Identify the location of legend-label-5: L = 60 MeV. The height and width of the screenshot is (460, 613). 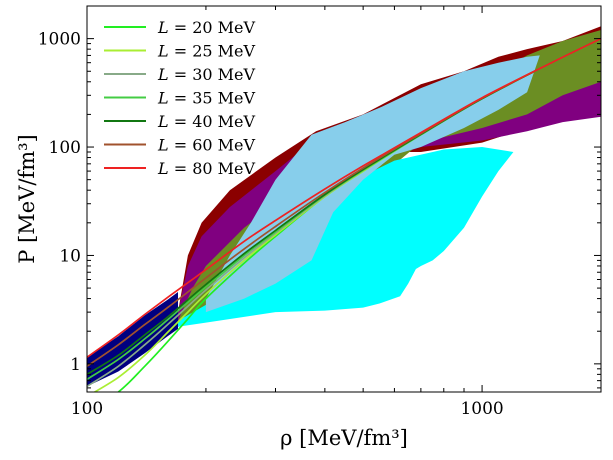
(206, 145).